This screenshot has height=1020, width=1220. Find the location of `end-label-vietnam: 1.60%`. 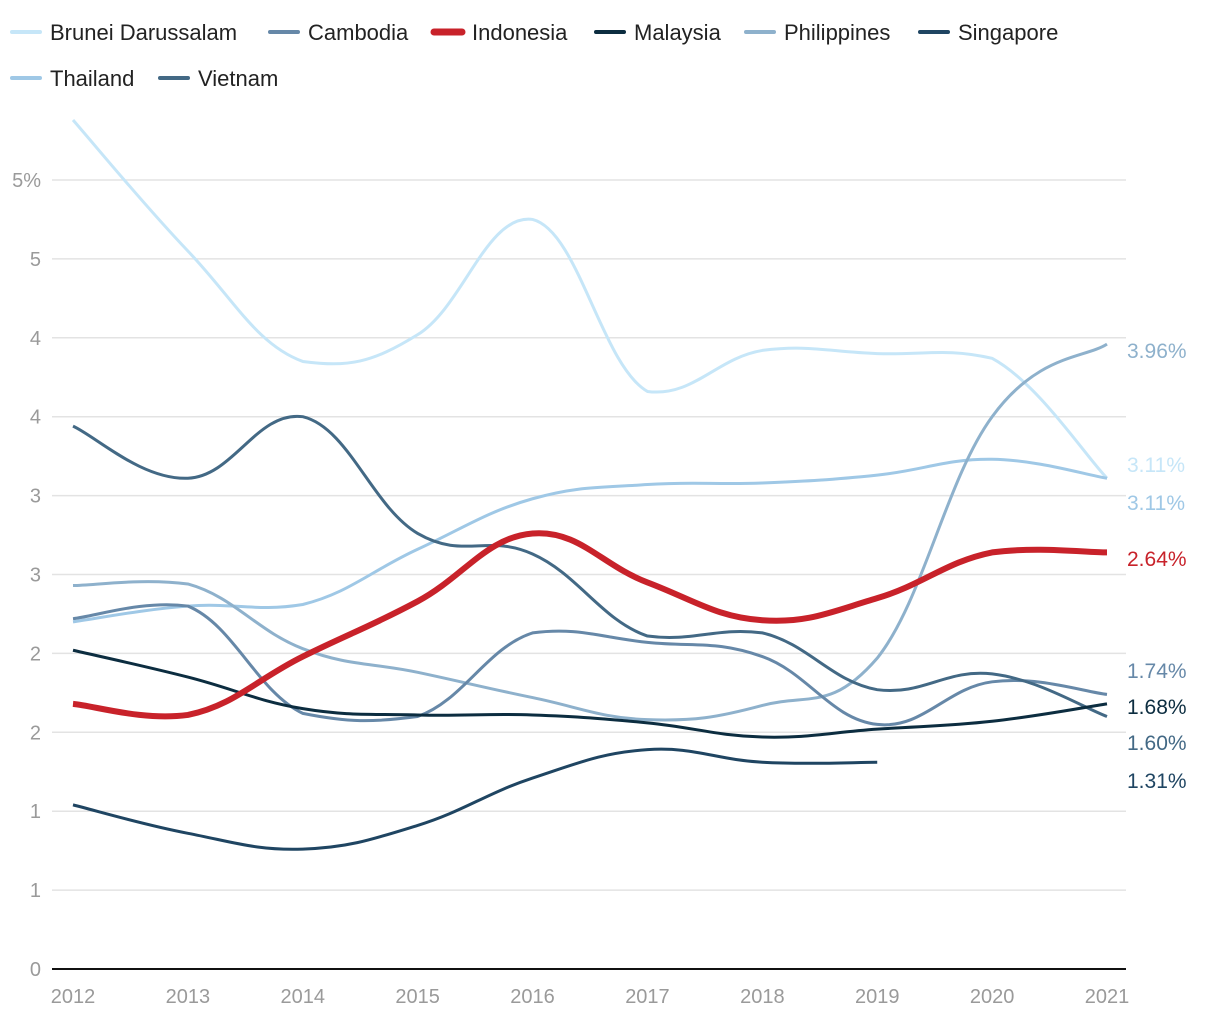

end-label-vietnam: 1.60% is located at coordinates (1157, 743).